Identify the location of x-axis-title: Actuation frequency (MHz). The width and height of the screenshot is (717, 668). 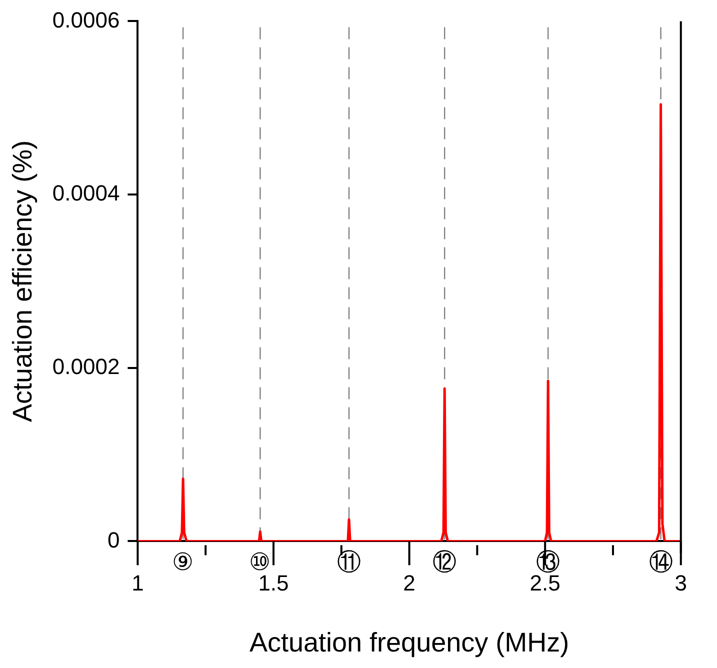
(409, 642).